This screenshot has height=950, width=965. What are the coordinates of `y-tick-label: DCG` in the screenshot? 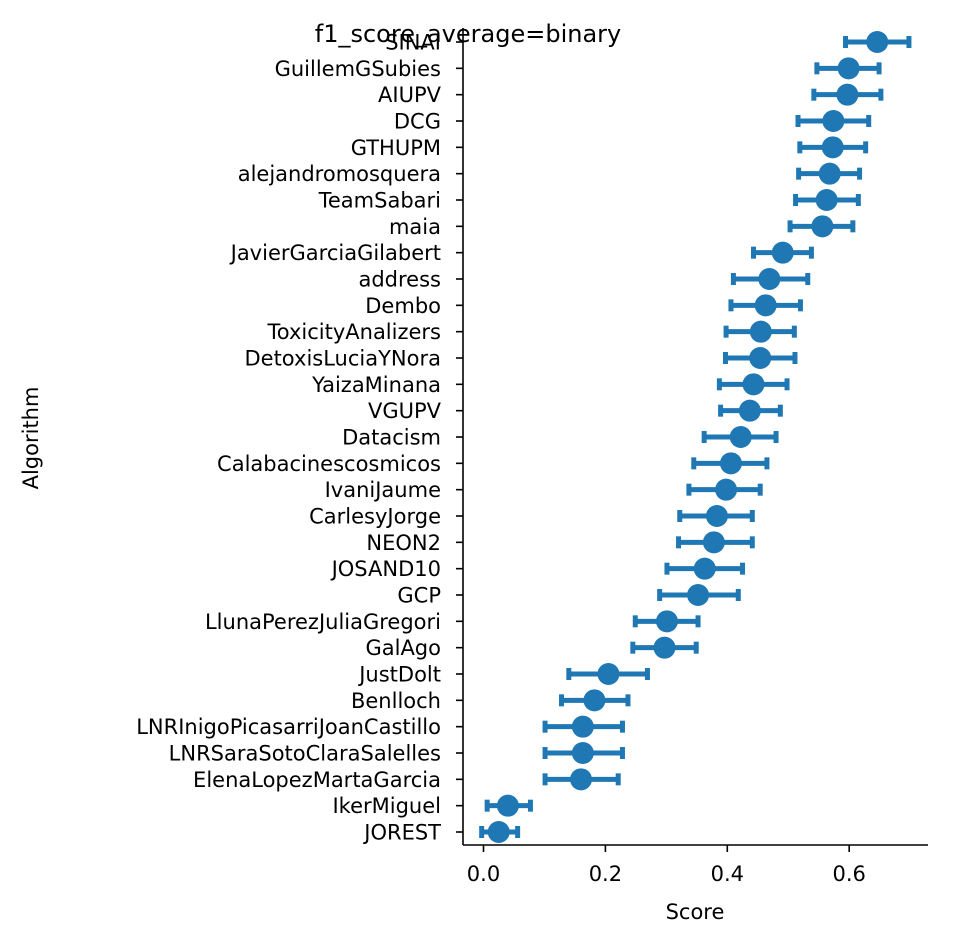 It's located at (417, 122).